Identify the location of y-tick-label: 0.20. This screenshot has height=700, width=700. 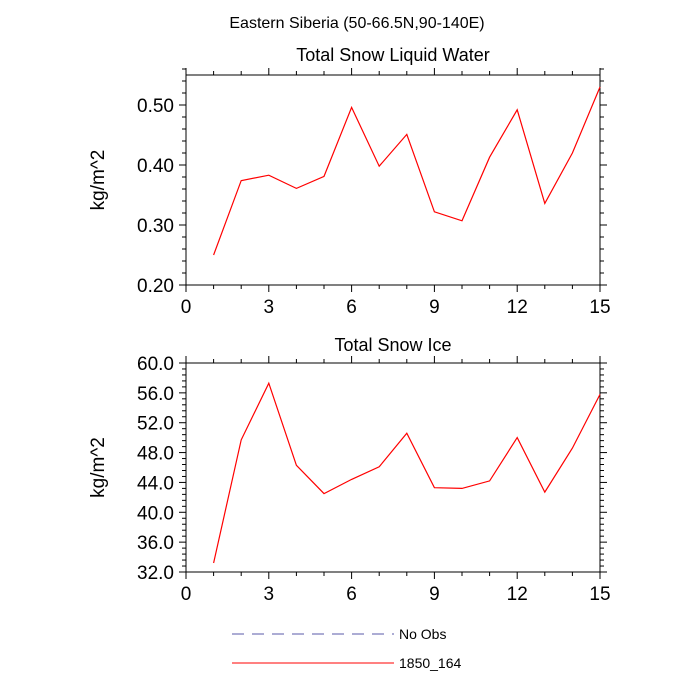
(155, 286).